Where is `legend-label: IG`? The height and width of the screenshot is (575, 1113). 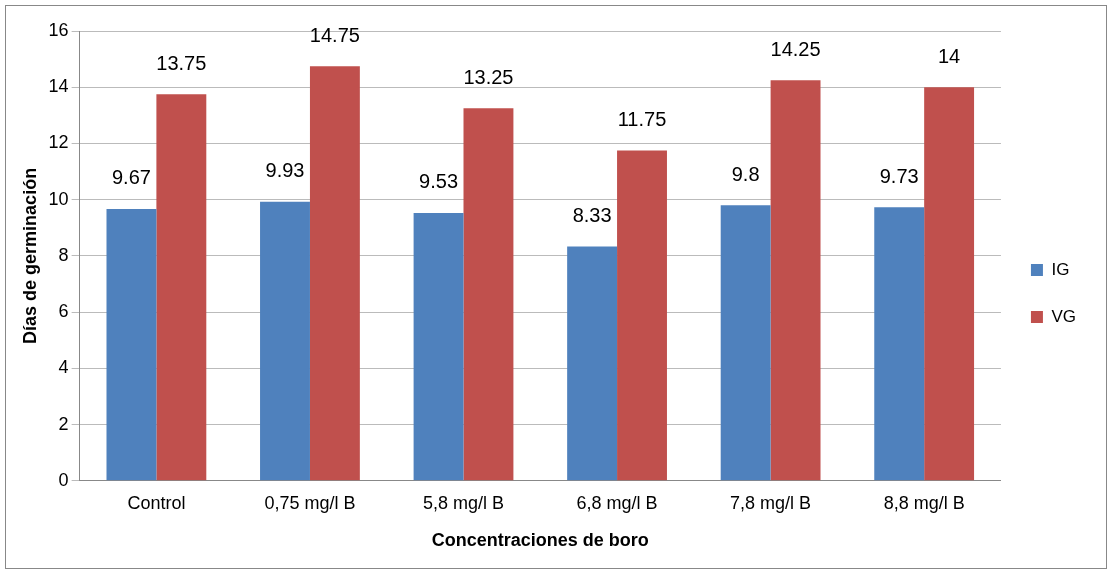
legend-label: IG is located at coordinates (1060, 269).